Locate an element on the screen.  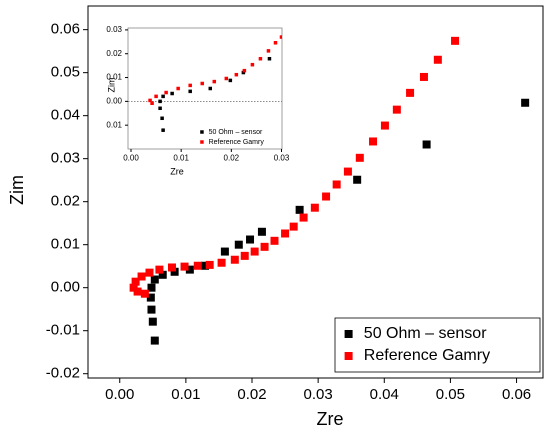
x-tick-label: 0.05 is located at coordinates (450, 394).